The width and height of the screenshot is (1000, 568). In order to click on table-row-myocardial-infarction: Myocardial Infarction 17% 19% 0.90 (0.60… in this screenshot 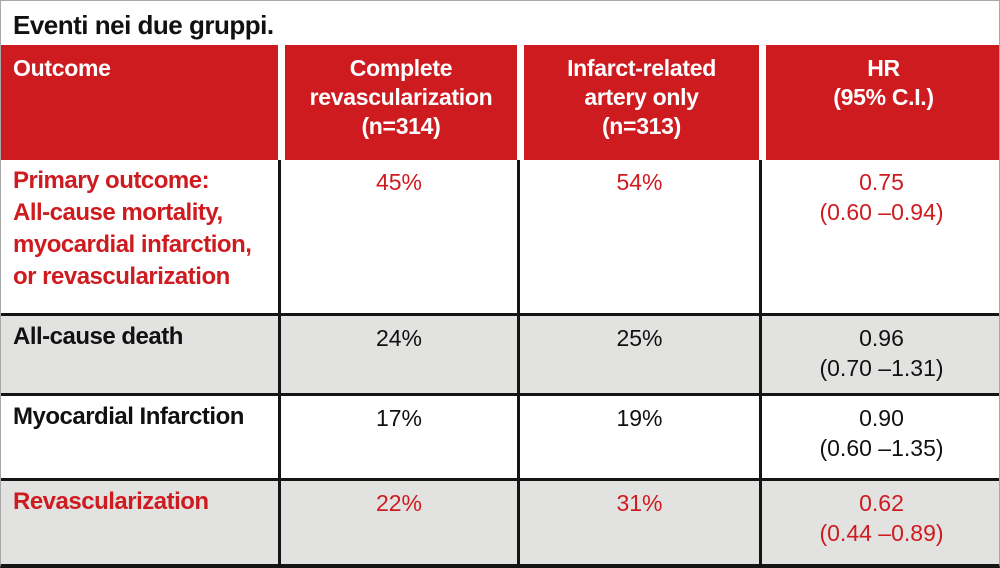, I will do `click(500, 435)`.